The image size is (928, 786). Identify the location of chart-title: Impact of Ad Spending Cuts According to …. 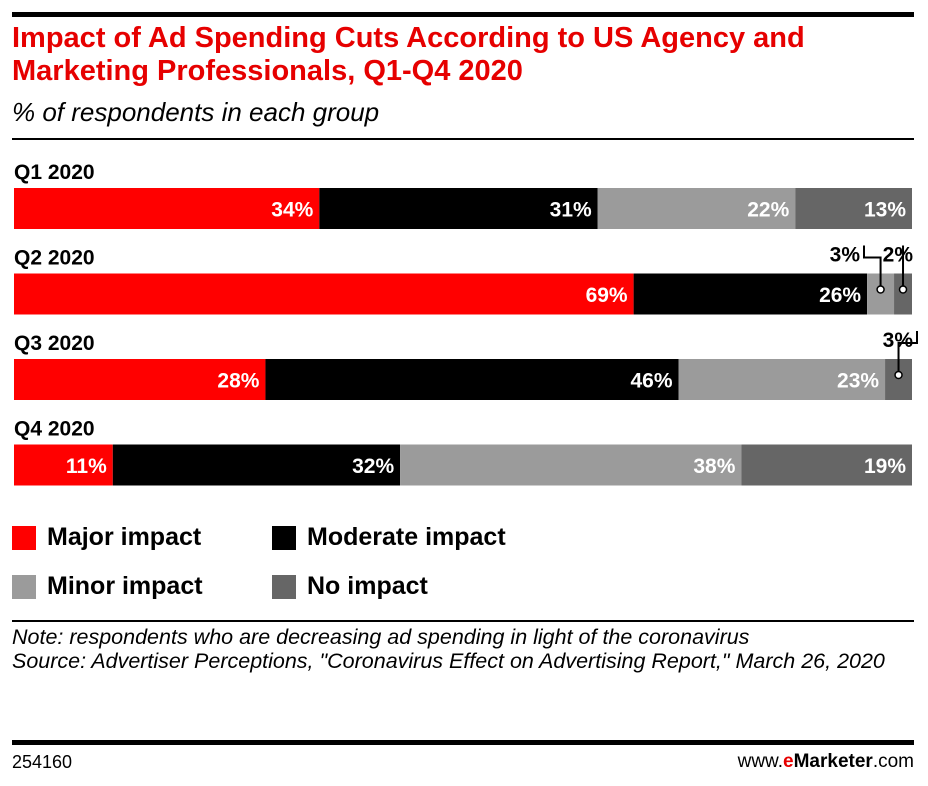
(408, 54).